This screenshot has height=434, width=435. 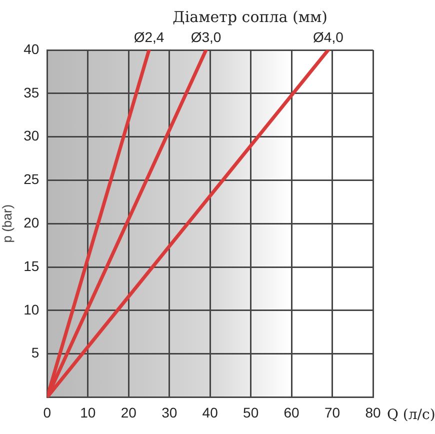 I want to click on series-label: Ø4,0, so click(x=328, y=36).